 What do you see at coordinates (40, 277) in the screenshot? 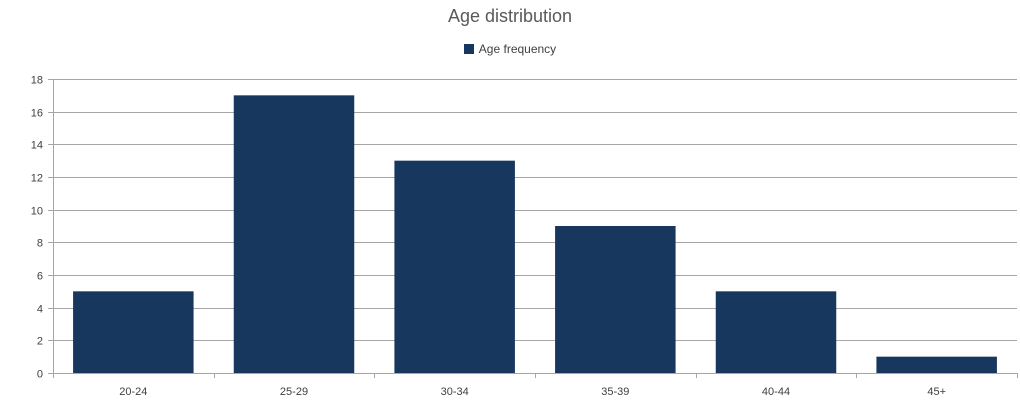
I see `y-tick-label: 6` at bounding box center [40, 277].